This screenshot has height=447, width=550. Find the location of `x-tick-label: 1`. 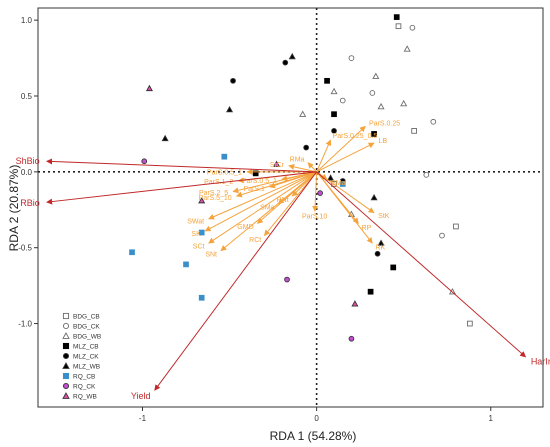

x-tick-label: 1 is located at coordinates (491, 418).